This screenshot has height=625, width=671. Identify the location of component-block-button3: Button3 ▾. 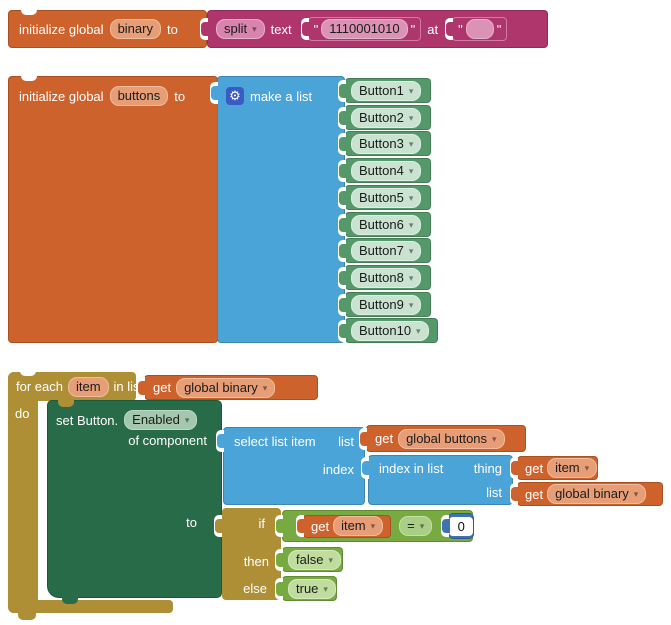
(388, 143).